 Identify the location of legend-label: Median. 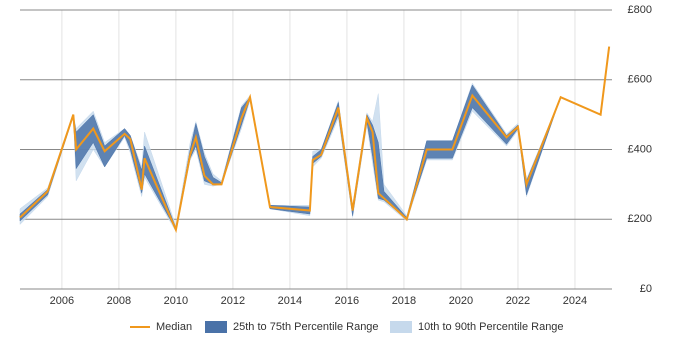
(174, 327).